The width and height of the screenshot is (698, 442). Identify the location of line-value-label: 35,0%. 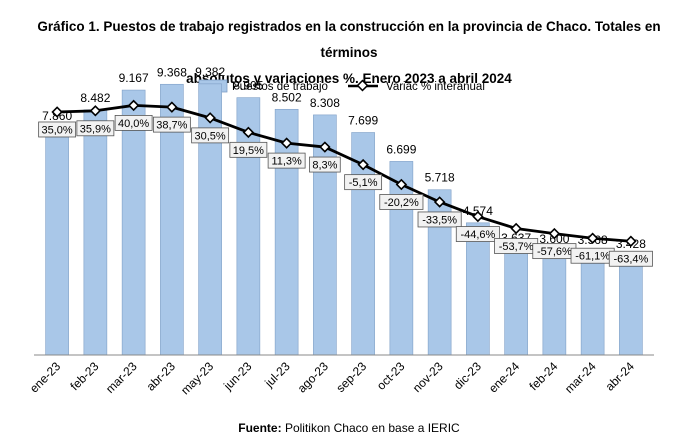
(57, 130).